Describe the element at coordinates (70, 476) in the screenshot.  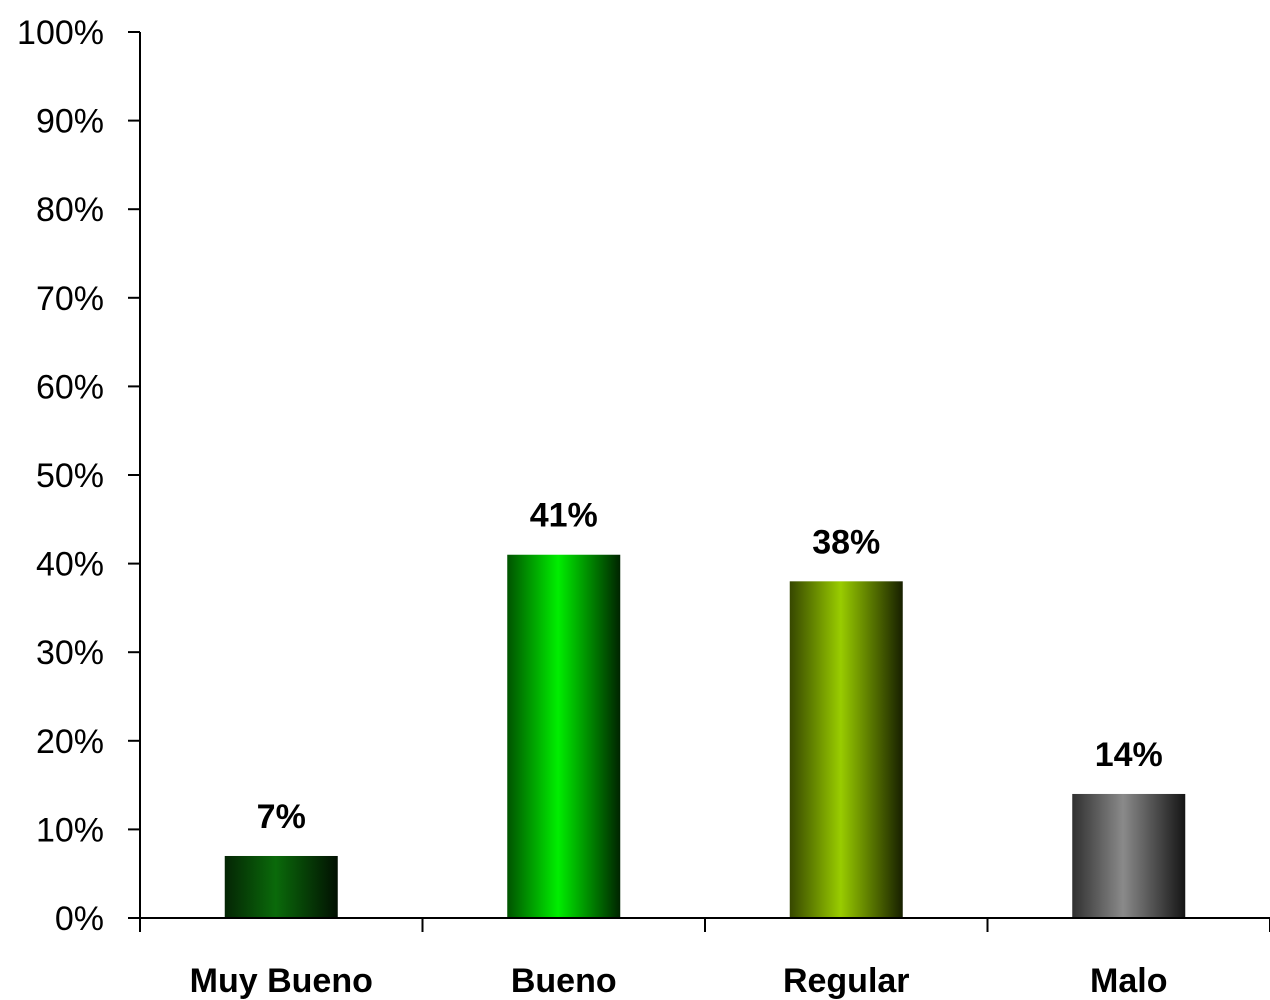
I see `y-tick-label: 50%` at that location.